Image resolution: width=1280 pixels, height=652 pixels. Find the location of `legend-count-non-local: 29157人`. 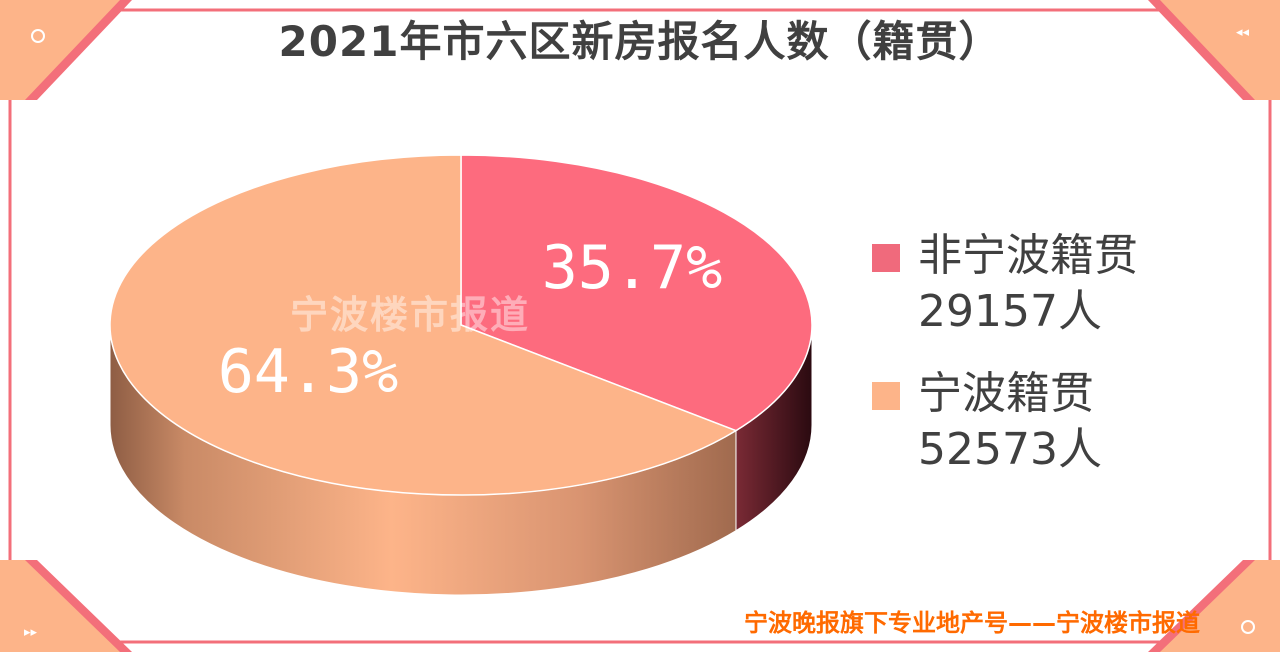

legend-count-non-local: 29157人 is located at coordinates (1010, 311).